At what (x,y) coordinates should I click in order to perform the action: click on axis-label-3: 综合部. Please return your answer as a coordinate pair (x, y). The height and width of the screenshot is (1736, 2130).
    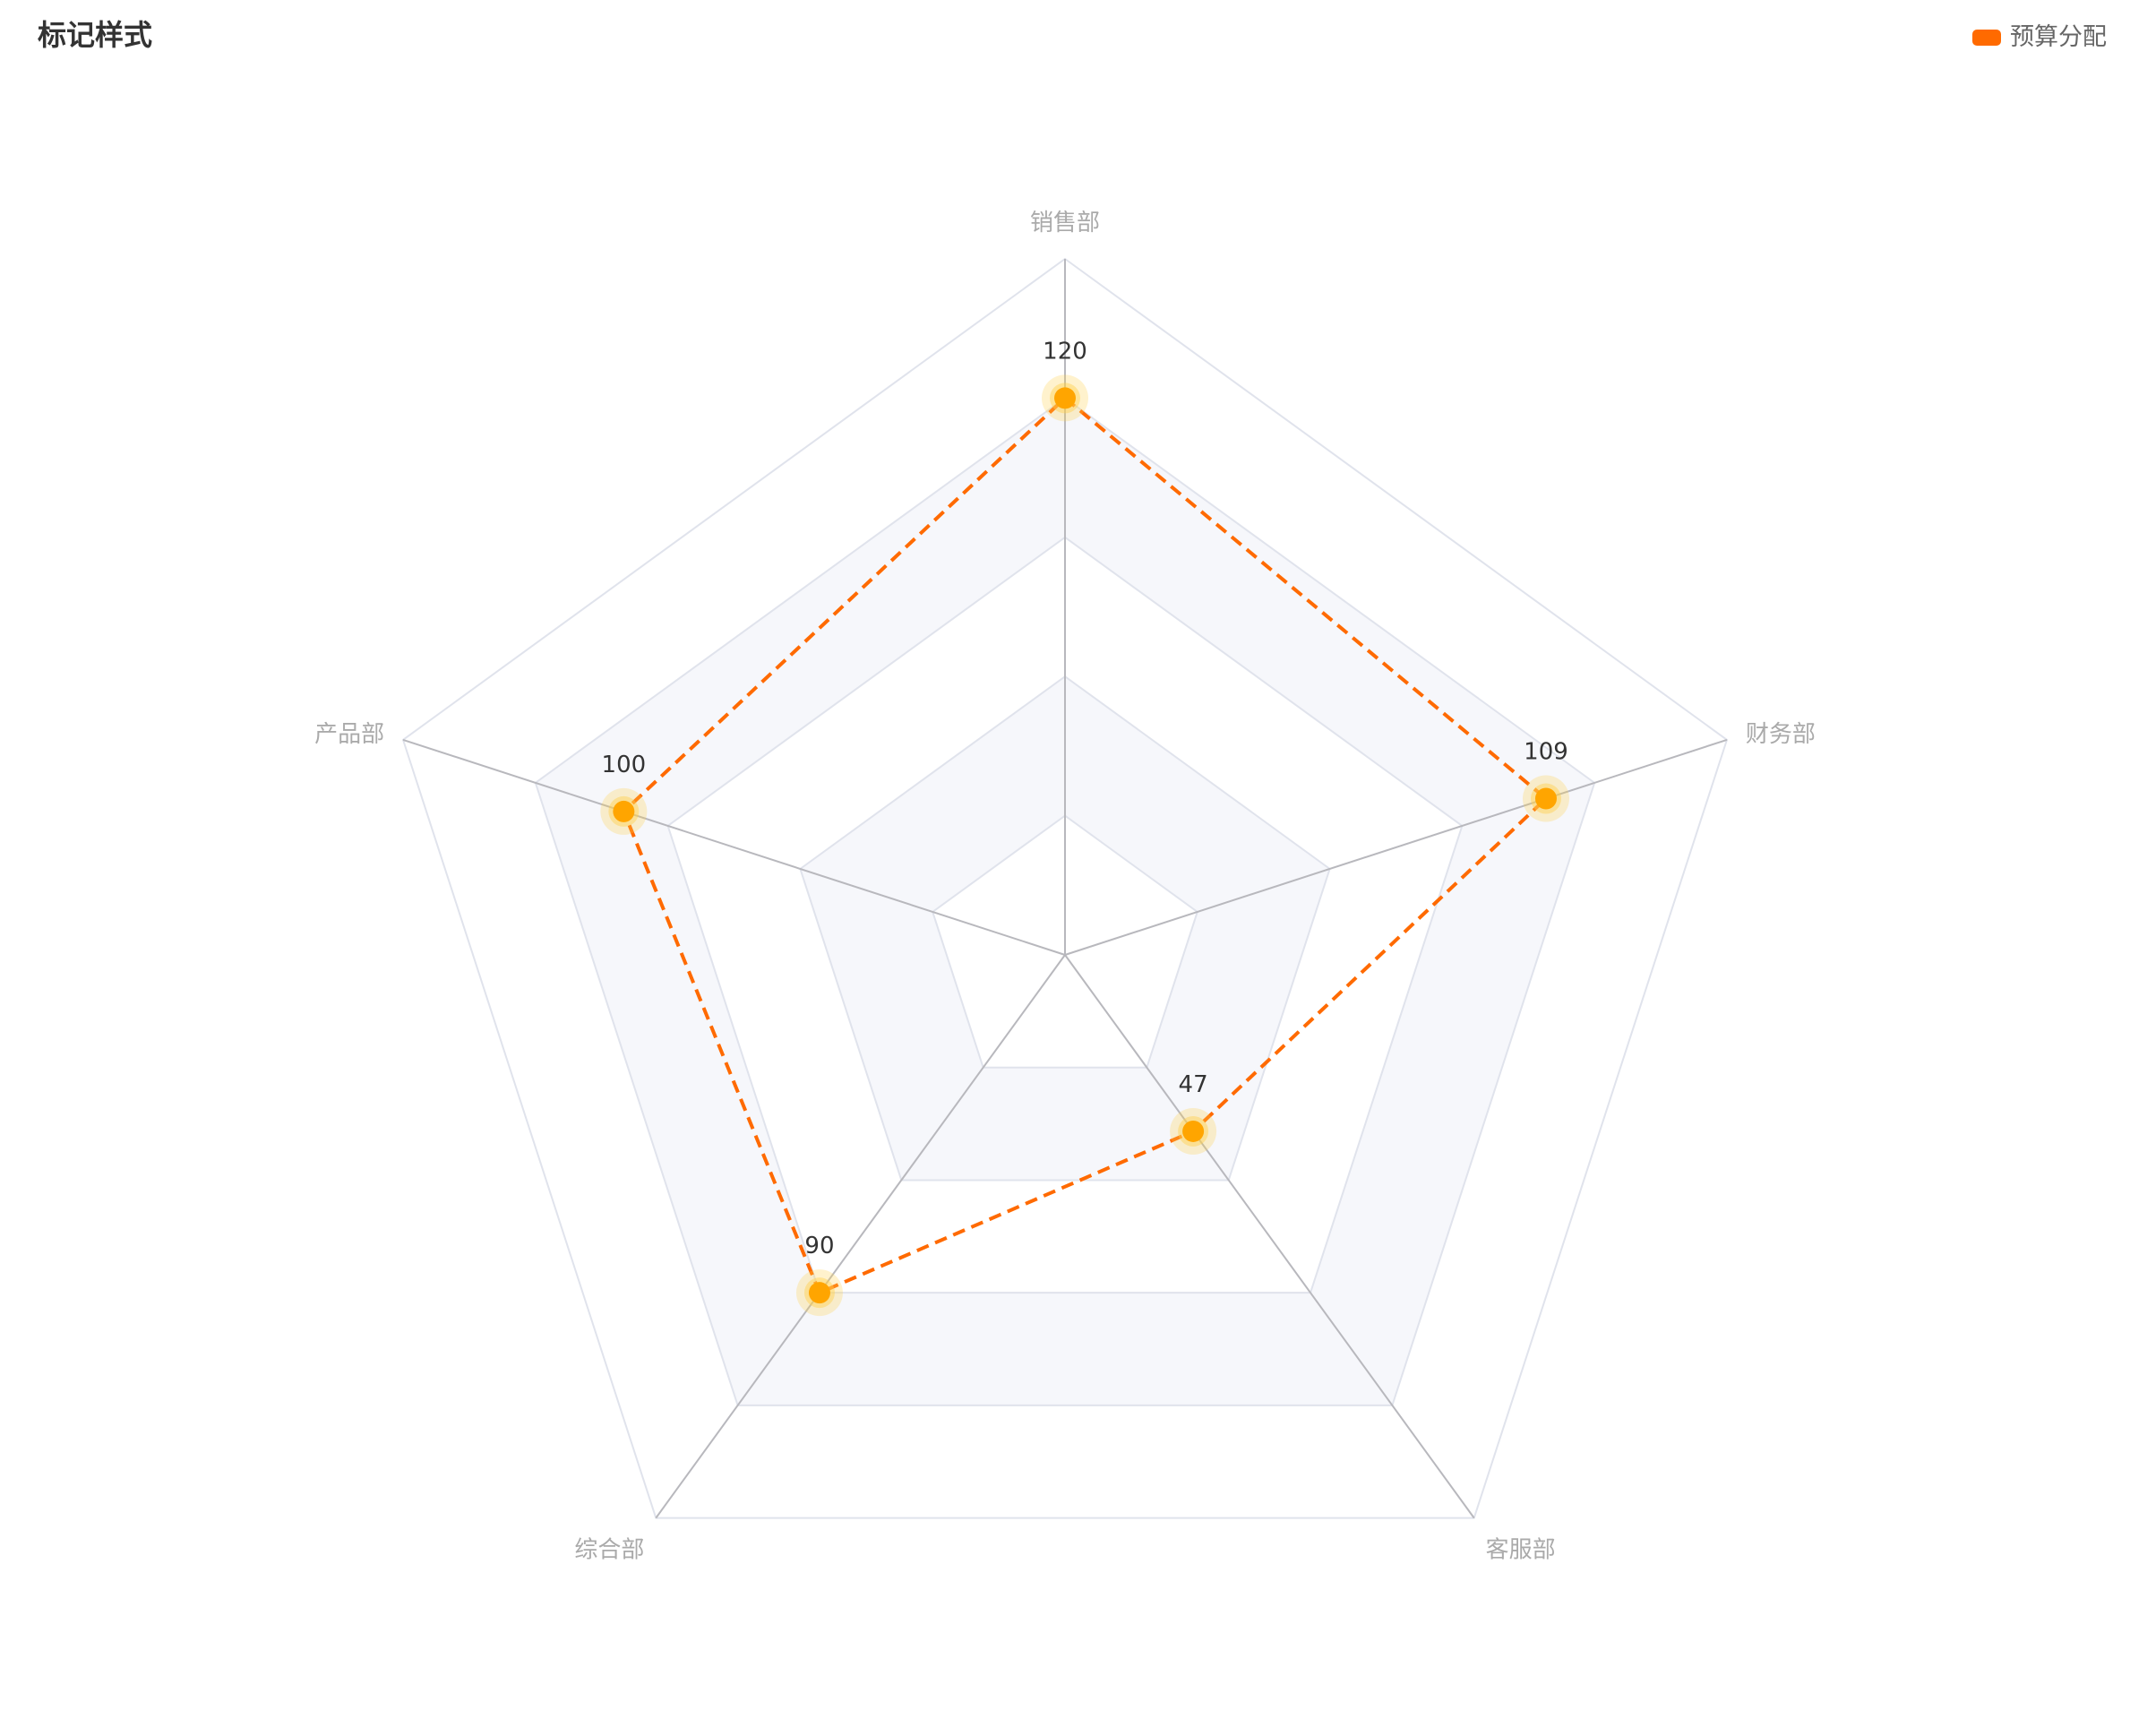
    Looking at the image, I should click on (609, 1550).